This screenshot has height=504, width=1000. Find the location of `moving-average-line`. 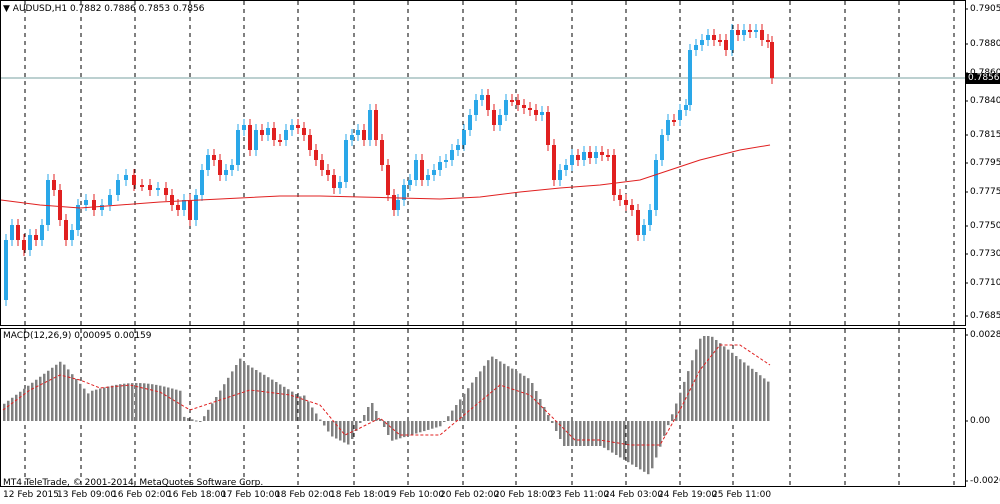

moving-average-line is located at coordinates (385, 176).